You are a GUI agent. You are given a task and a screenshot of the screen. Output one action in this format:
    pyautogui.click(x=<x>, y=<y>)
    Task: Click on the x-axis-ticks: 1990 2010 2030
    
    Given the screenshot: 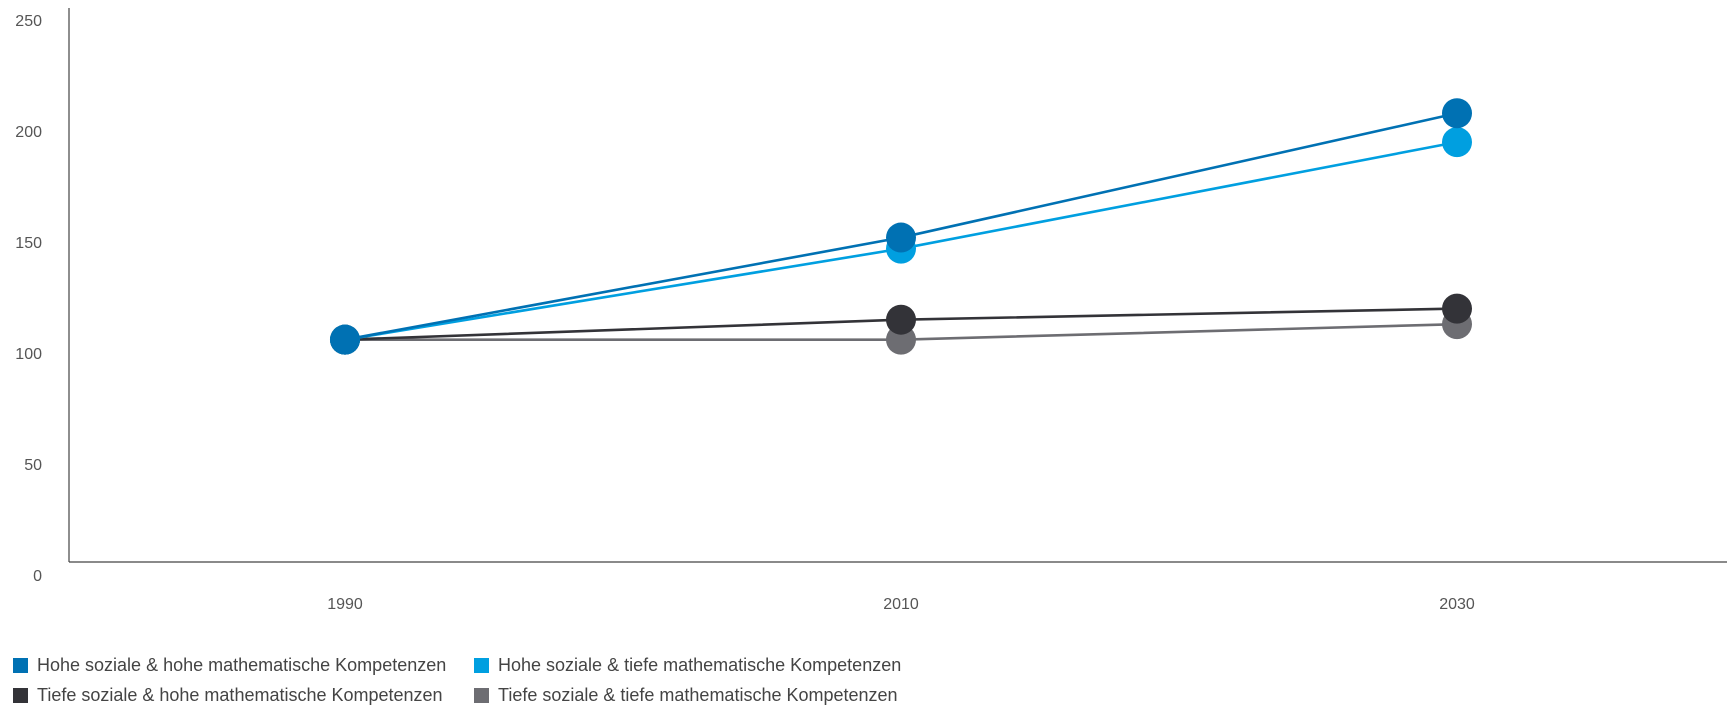 What is the action you would take?
    pyautogui.click(x=901, y=604)
    